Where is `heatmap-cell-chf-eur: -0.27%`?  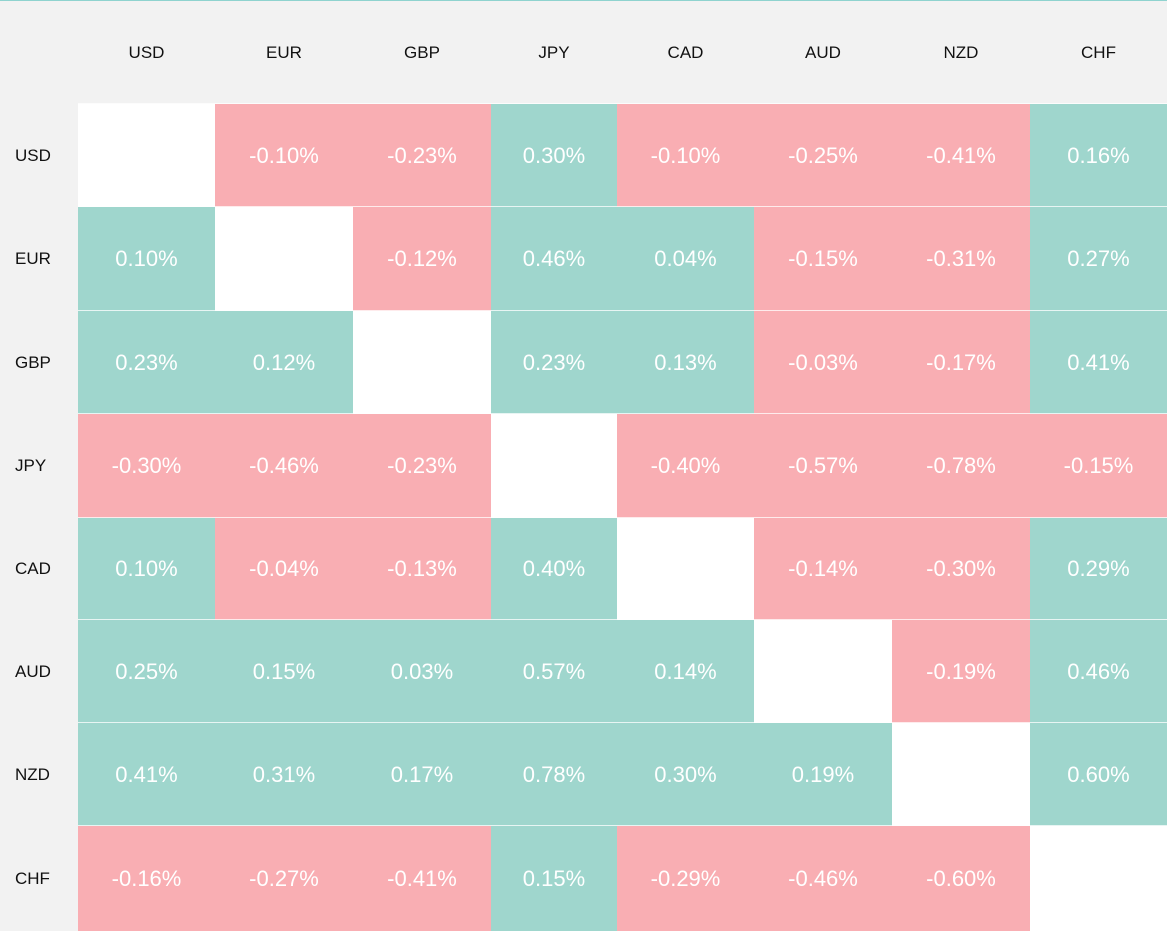 heatmap-cell-chf-eur: -0.27% is located at coordinates (284, 878).